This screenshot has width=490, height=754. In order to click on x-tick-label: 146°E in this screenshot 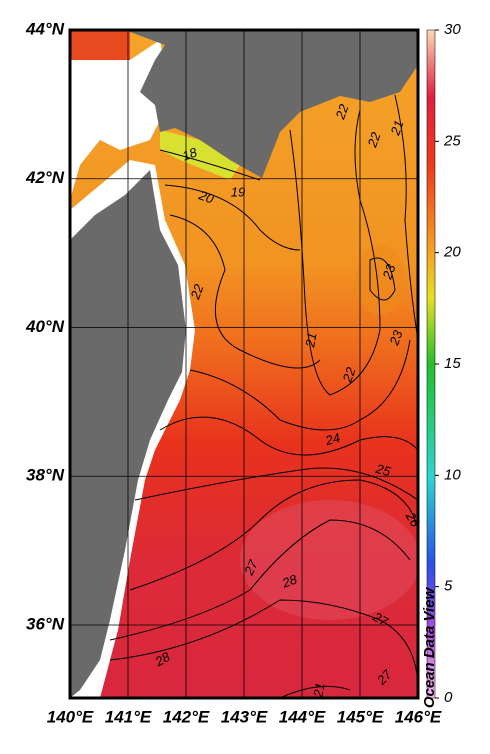, I will do `click(418, 716)`.